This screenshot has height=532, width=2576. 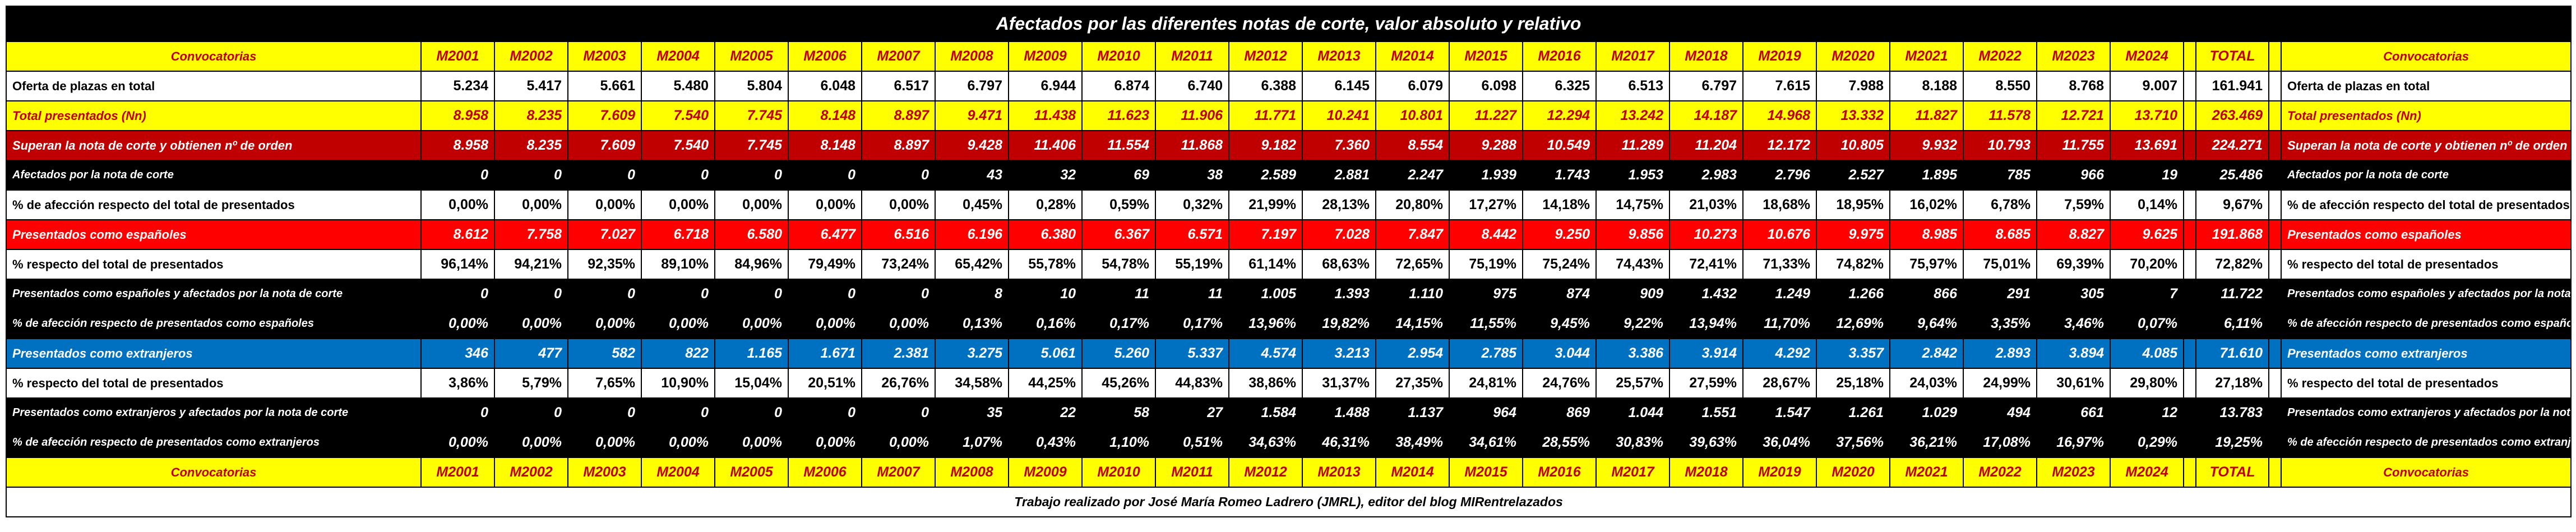 I want to click on row-label-right: Afectados por la nota de corte, so click(x=2426, y=175).